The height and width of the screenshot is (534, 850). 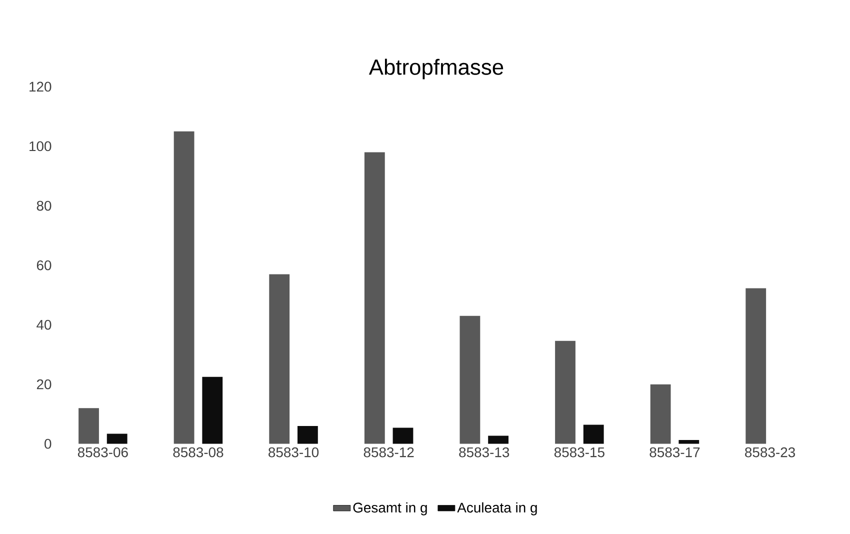 What do you see at coordinates (675, 452) in the screenshot?
I see `x-tick-label: 8583-17` at bounding box center [675, 452].